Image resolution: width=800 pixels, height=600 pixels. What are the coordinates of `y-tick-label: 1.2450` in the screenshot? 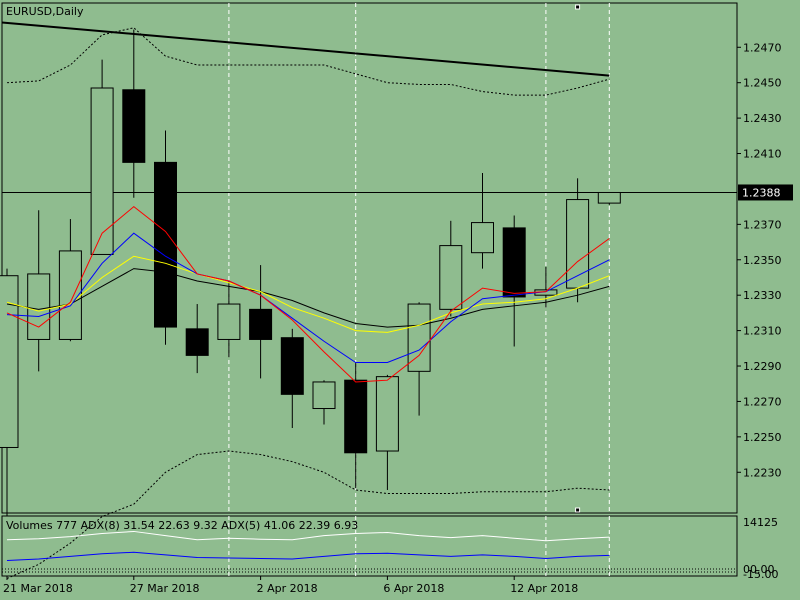 It's located at (762, 83).